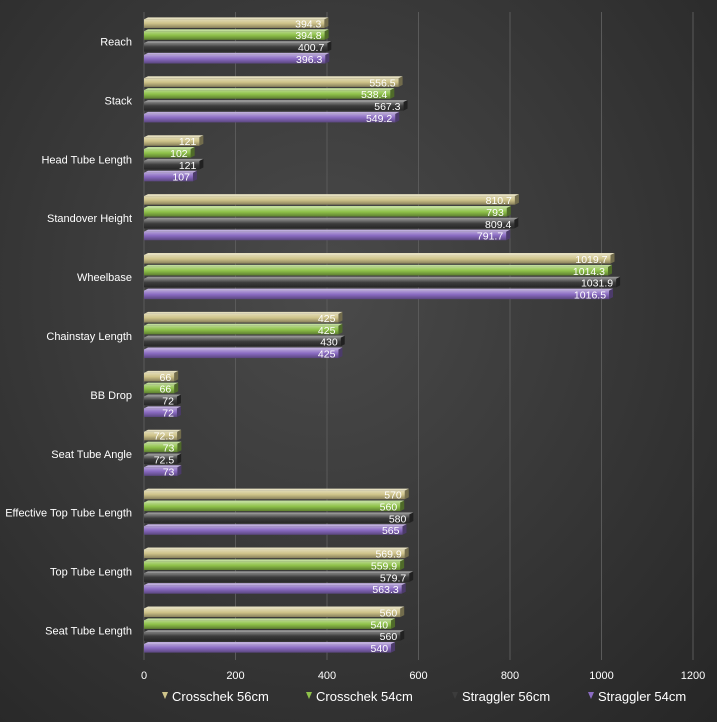 The image size is (717, 722). Describe the element at coordinates (379, 119) in the screenshot. I see `data-label: 549.2` at that location.